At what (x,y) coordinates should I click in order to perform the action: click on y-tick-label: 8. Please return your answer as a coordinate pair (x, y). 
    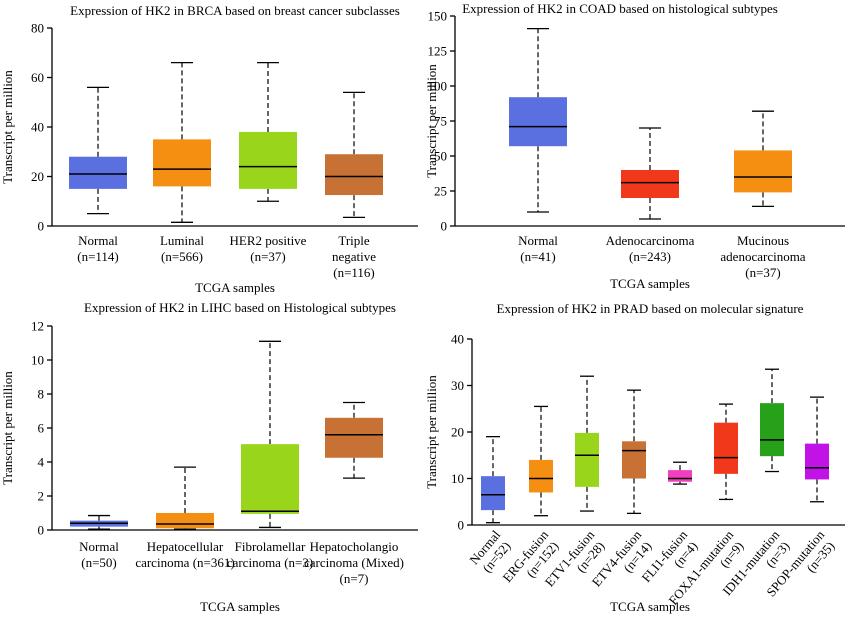
    Looking at the image, I should click on (41, 394).